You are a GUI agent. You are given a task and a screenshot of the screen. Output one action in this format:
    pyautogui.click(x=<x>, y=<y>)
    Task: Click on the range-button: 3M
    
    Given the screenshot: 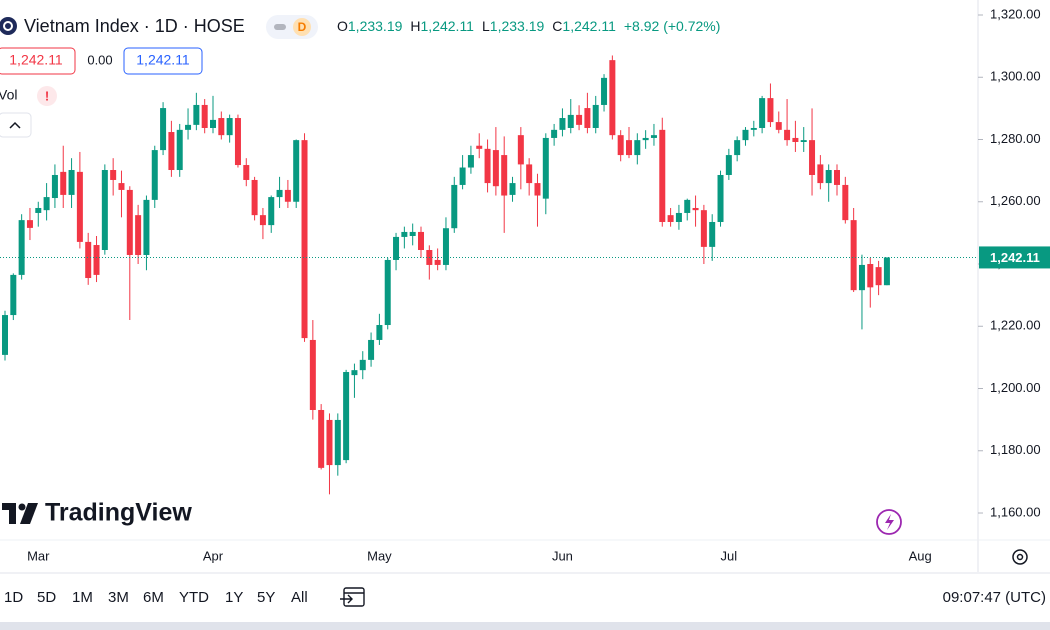 What is the action you would take?
    pyautogui.click(x=118, y=597)
    